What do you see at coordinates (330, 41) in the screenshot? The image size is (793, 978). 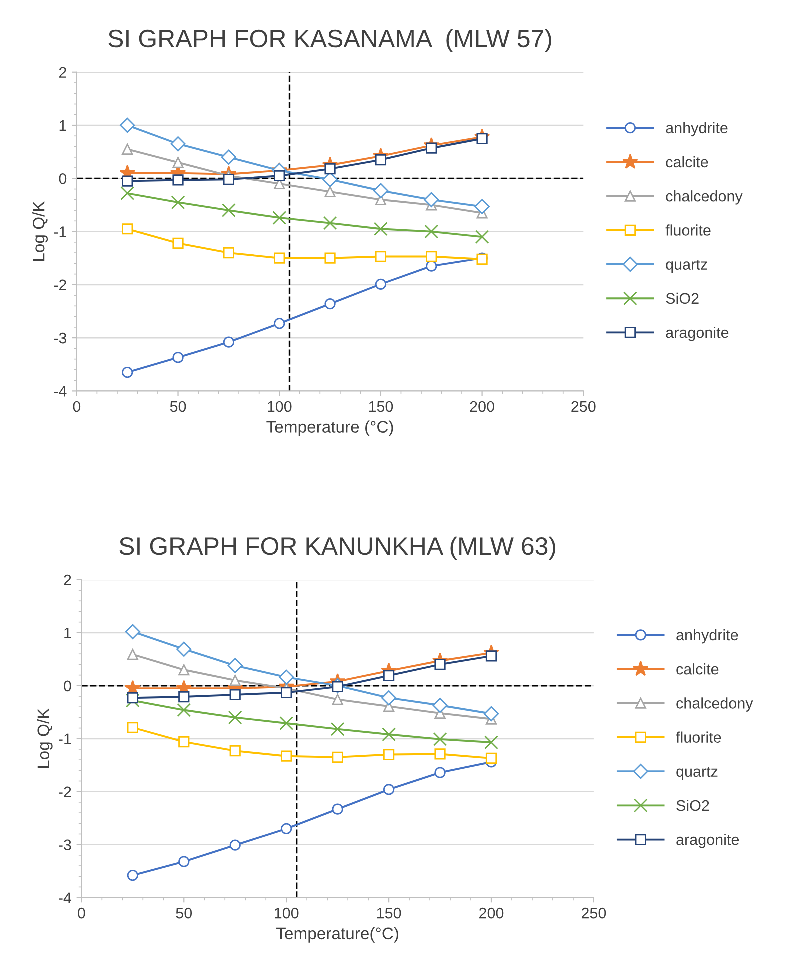 I see `chart-title: SI GRAPH FOR KASANAMA (MLW 57)` at bounding box center [330, 41].